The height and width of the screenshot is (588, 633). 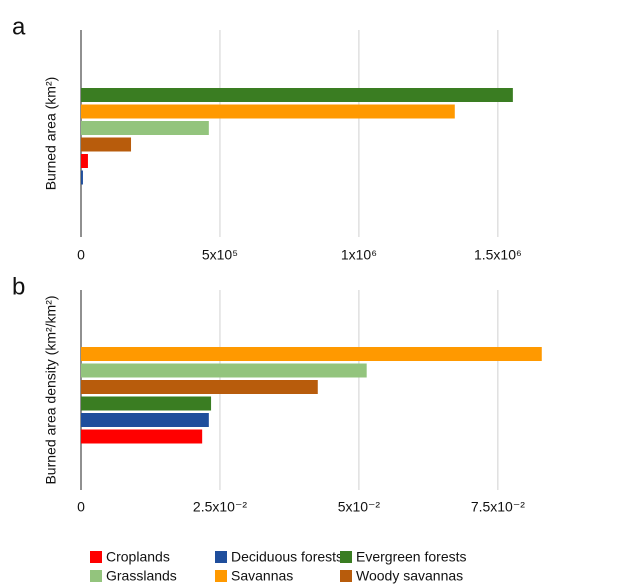 What do you see at coordinates (359, 255) in the screenshot?
I see `x-tick-label: 1x10⁶` at bounding box center [359, 255].